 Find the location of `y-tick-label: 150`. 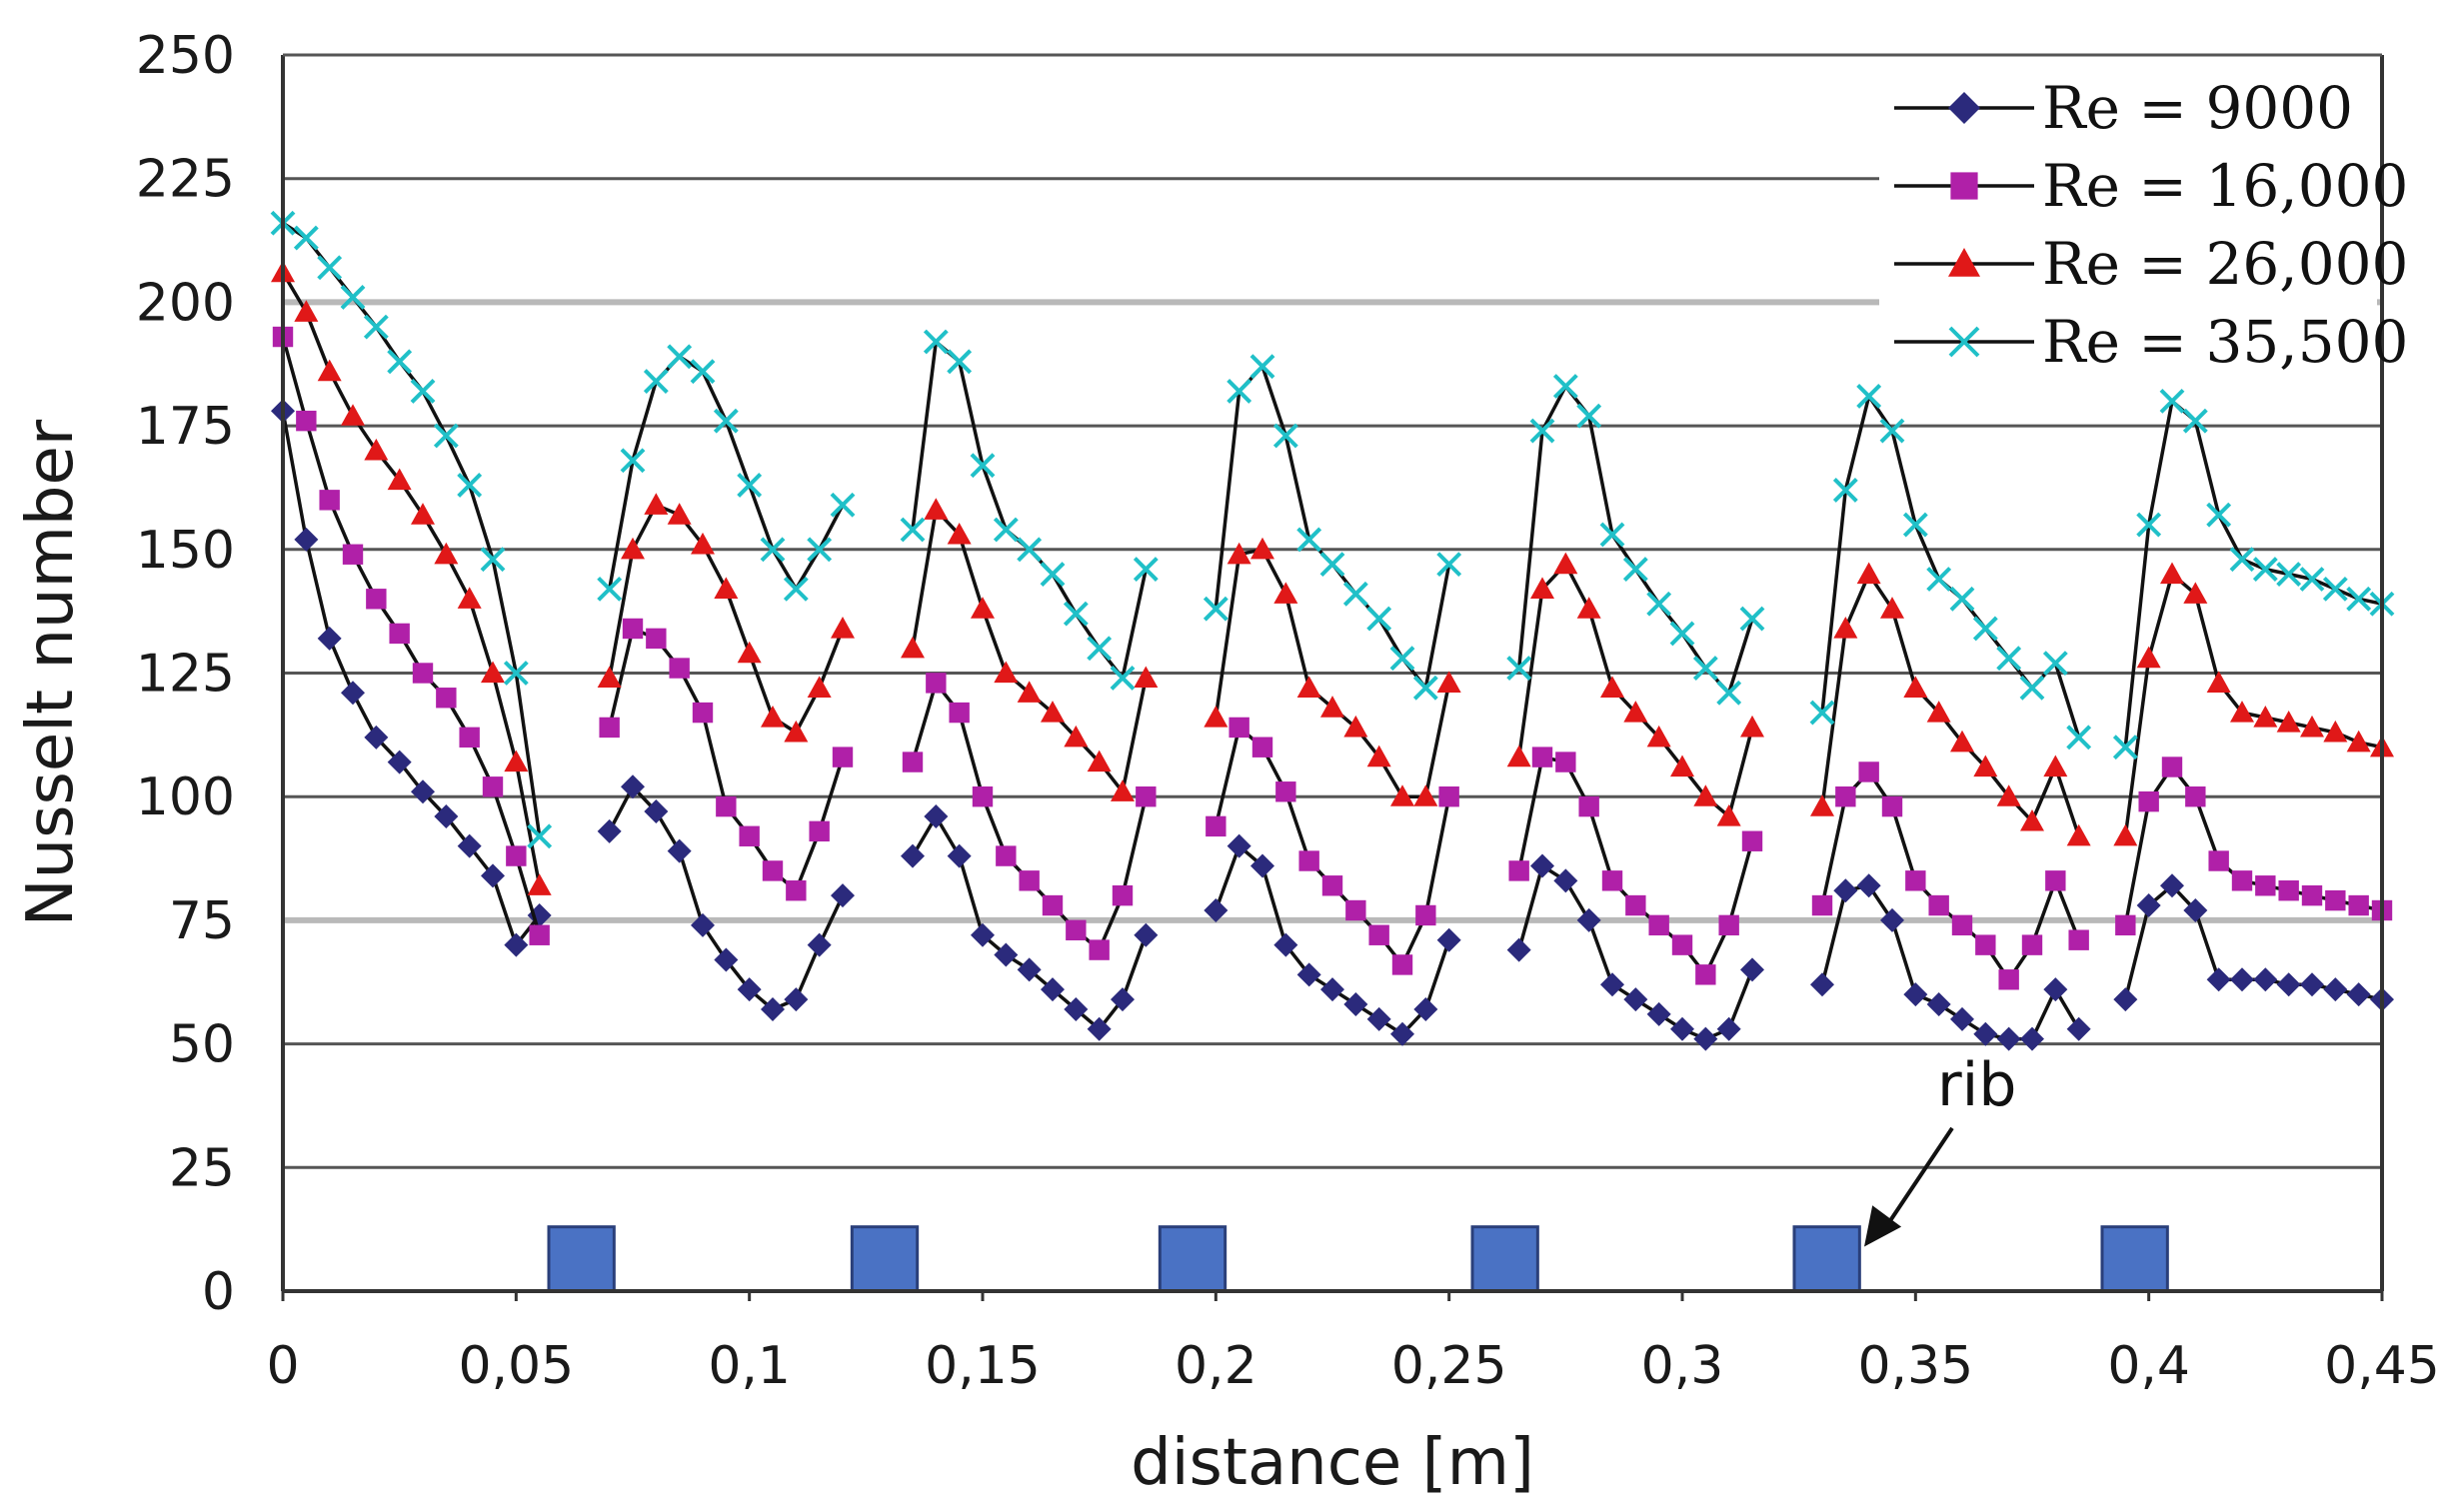

y-tick-label: 150 is located at coordinates (185, 551).